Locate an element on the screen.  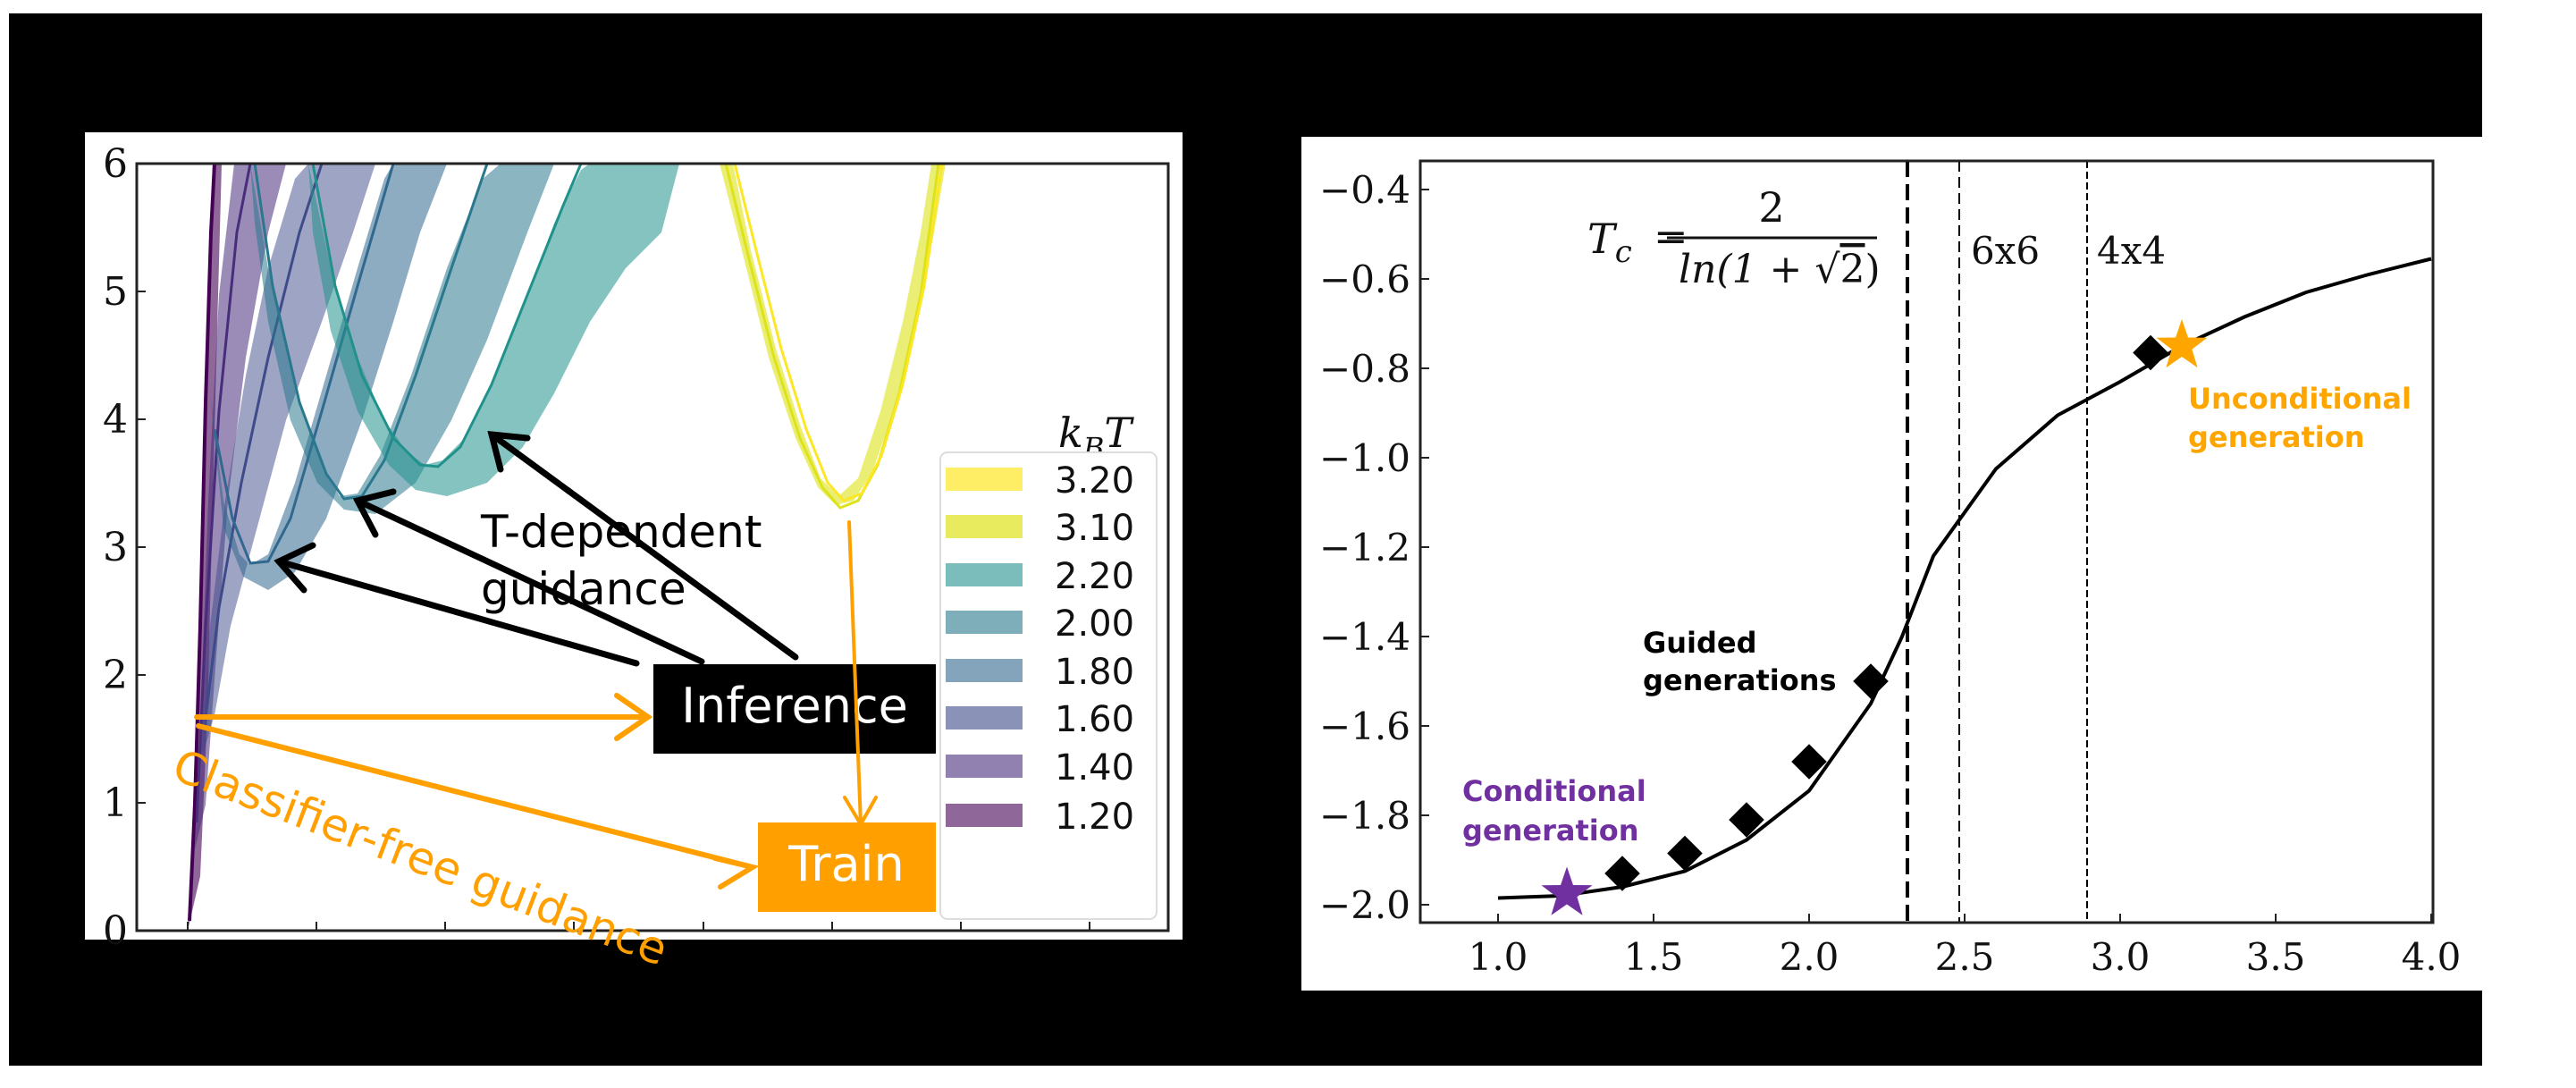
ytick-label: −1.0 is located at coordinates (1365, 458).